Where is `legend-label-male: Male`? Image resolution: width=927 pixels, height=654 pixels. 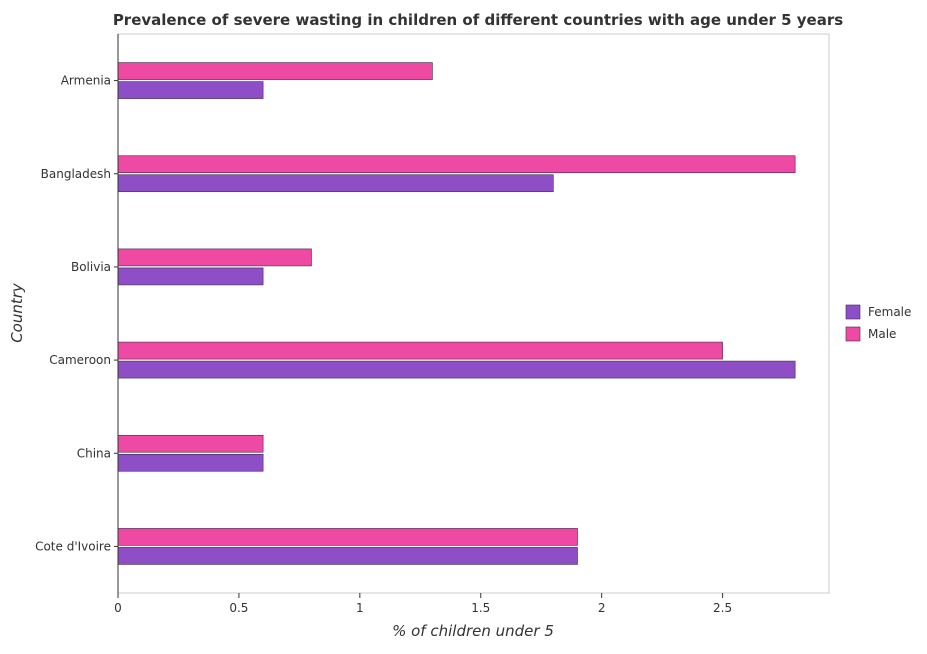
legend-label-male: Male is located at coordinates (882, 334).